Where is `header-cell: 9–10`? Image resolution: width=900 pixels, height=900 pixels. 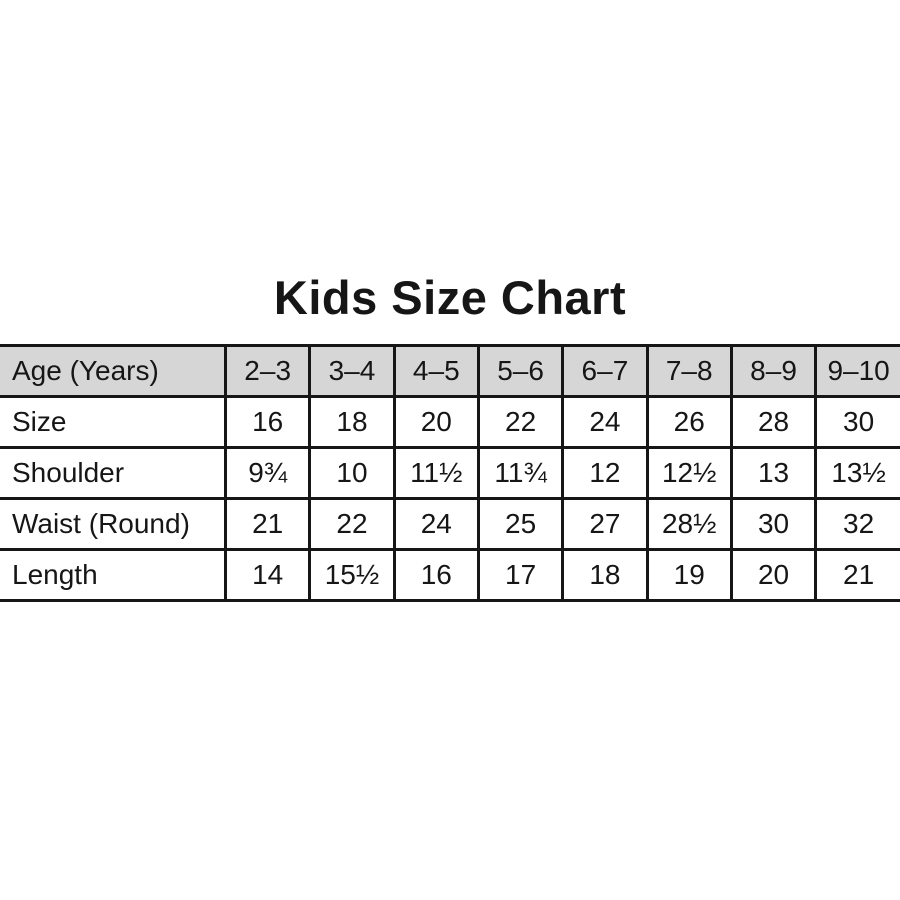 header-cell: 9–10 is located at coordinates (857, 371).